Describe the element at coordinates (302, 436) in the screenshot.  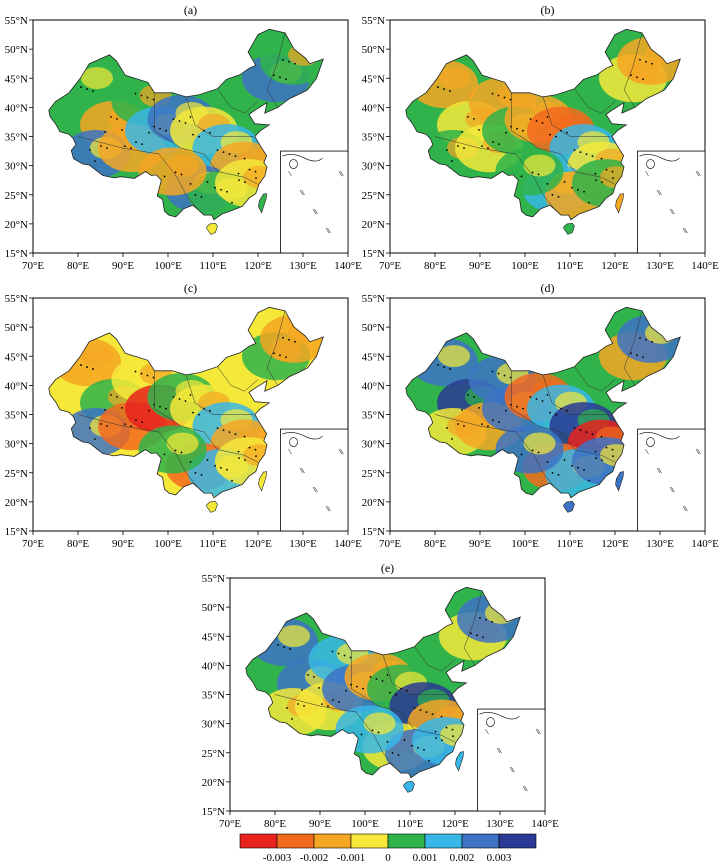
I see `inset-coast` at that location.